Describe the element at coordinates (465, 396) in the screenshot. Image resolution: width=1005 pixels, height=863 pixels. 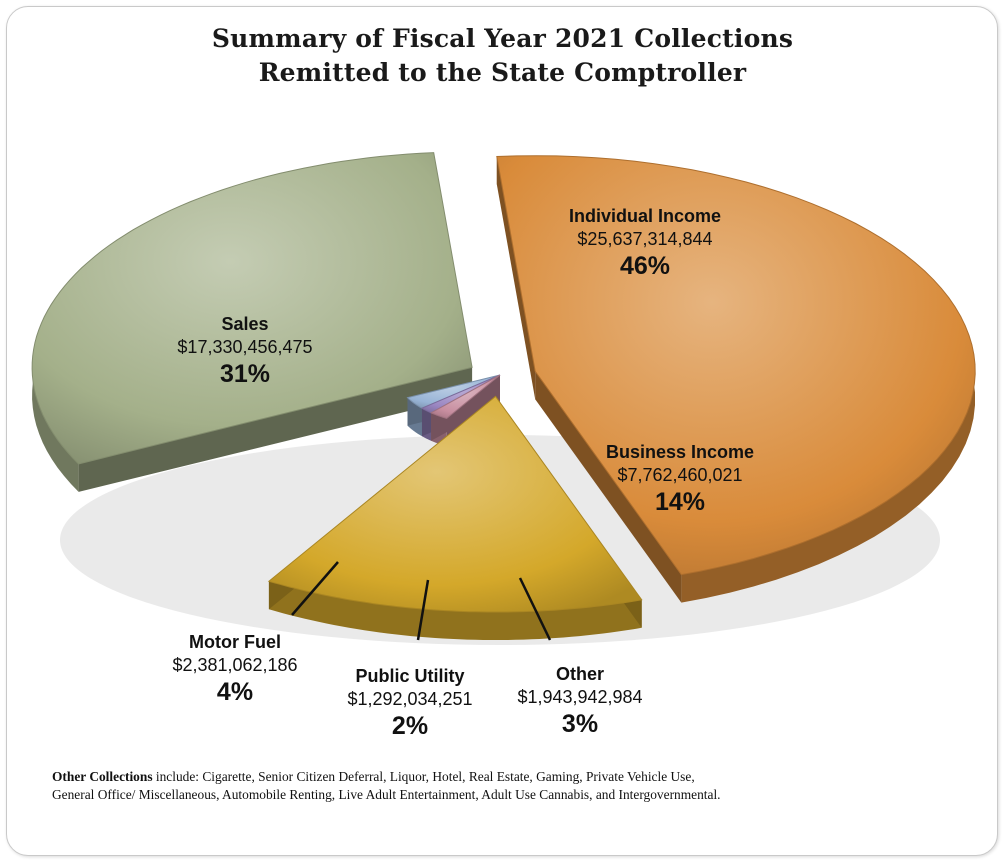
I see `slice-other` at that location.